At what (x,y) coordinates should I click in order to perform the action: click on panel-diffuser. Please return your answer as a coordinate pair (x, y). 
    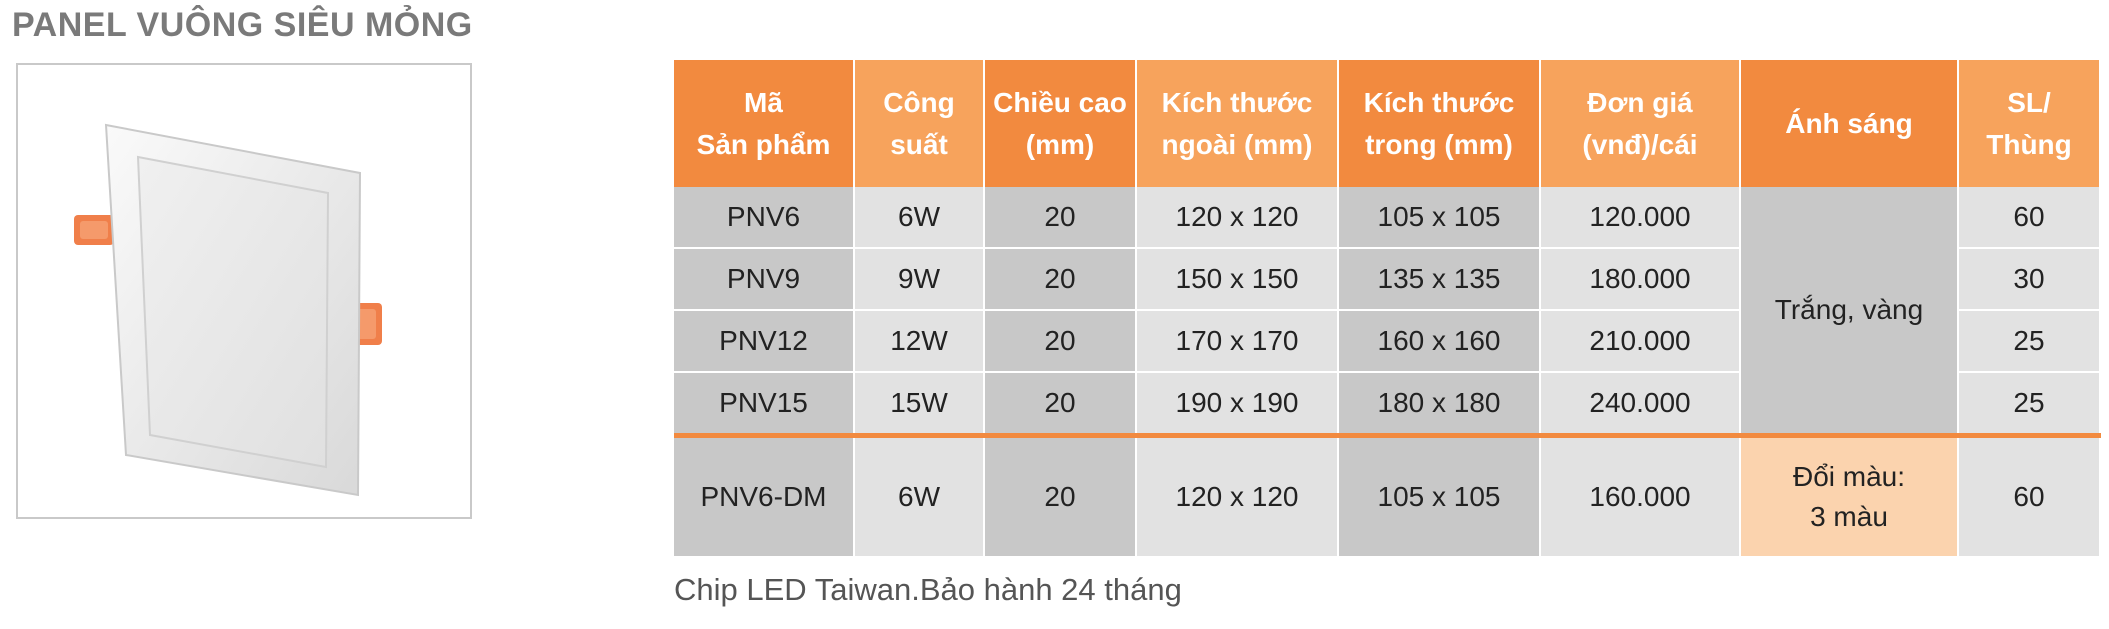
    Looking at the image, I should click on (233, 312).